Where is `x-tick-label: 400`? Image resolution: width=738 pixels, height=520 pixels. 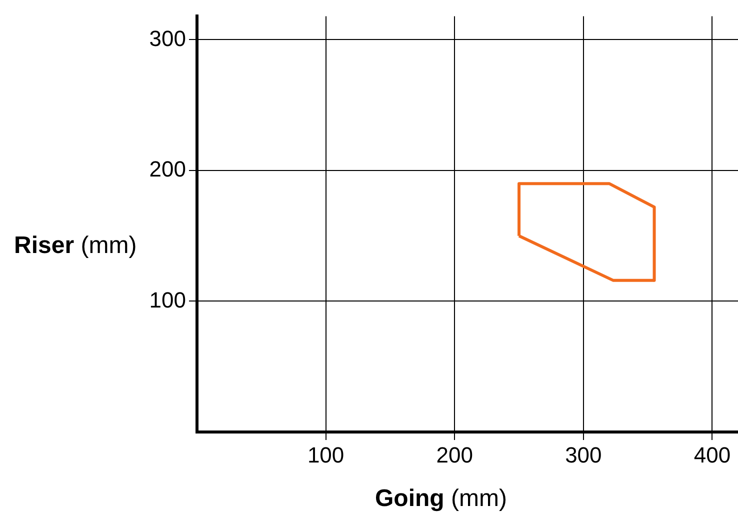
x-tick-label: 400 is located at coordinates (712, 455).